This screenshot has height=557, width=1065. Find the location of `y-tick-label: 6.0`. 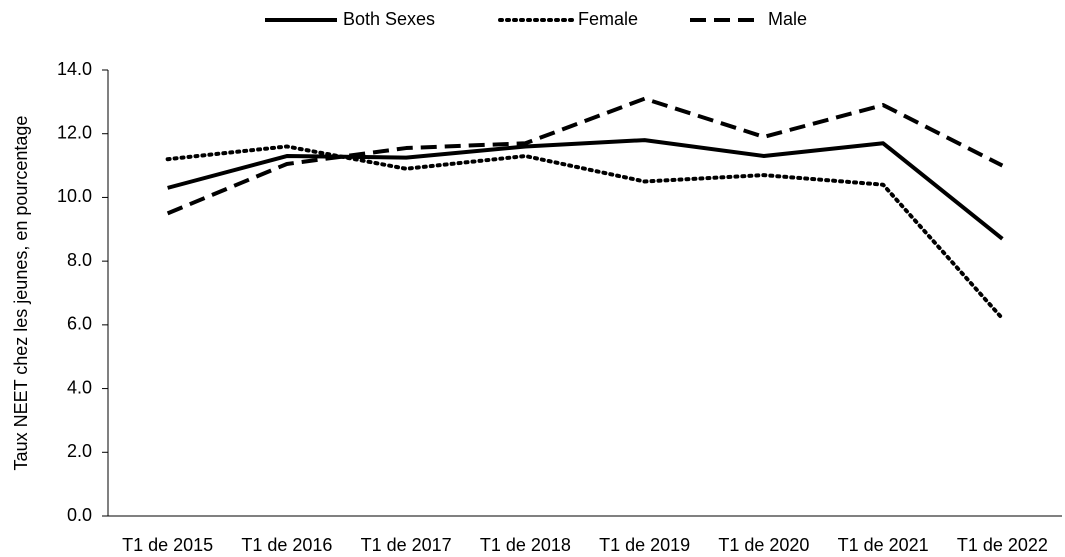

y-tick-label: 6.0 is located at coordinates (79, 324).